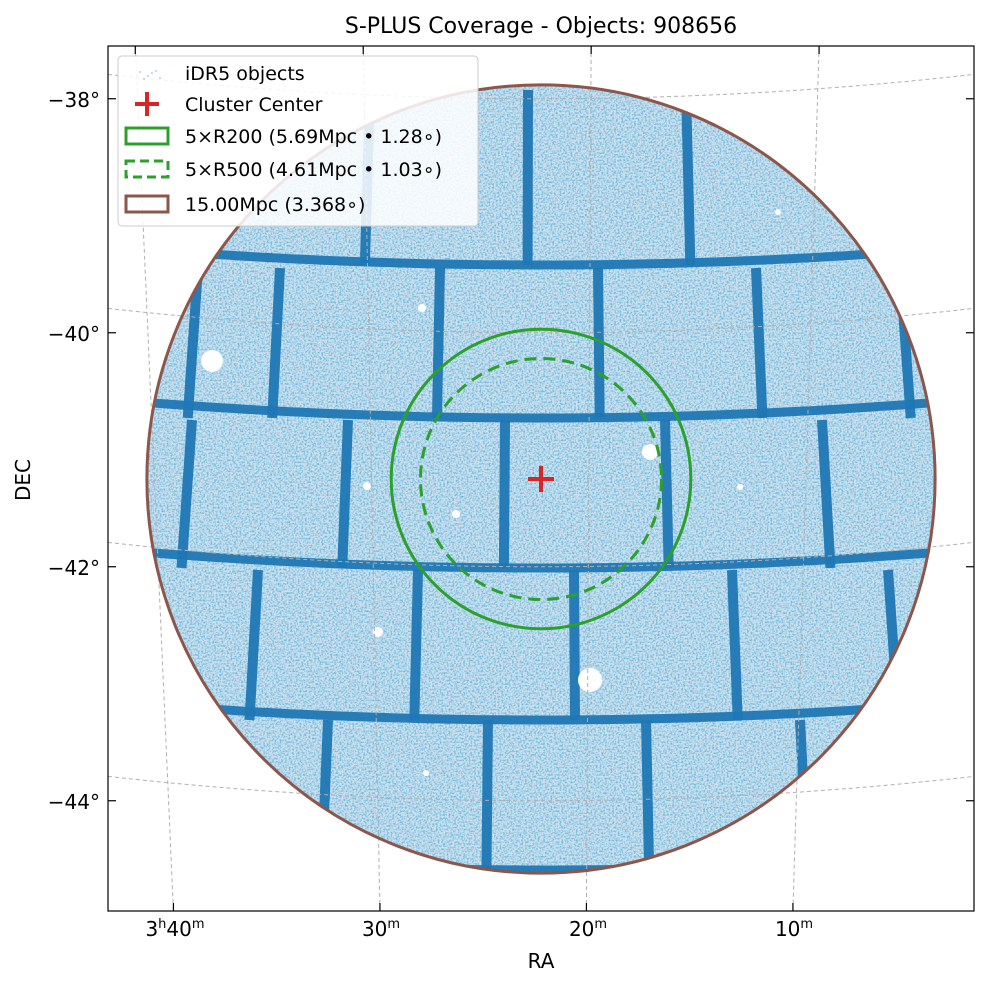 This screenshot has height=986, width=989. What do you see at coordinates (74, 802) in the screenshot?
I see `y-tick-label: −44°` at bounding box center [74, 802].